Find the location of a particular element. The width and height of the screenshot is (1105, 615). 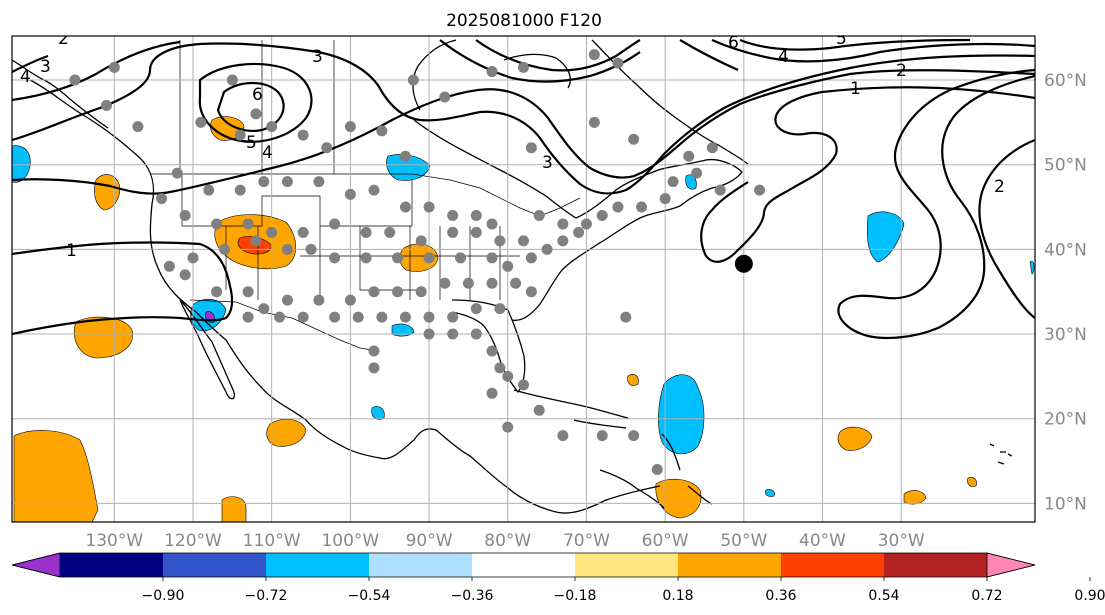

colorbar is located at coordinates (551, 566).